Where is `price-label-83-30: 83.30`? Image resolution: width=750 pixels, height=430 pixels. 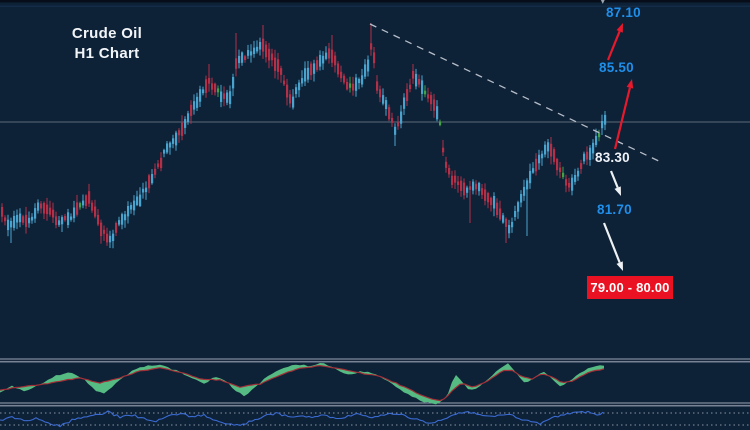
price-label-83-30: 83.30 is located at coordinates (612, 157).